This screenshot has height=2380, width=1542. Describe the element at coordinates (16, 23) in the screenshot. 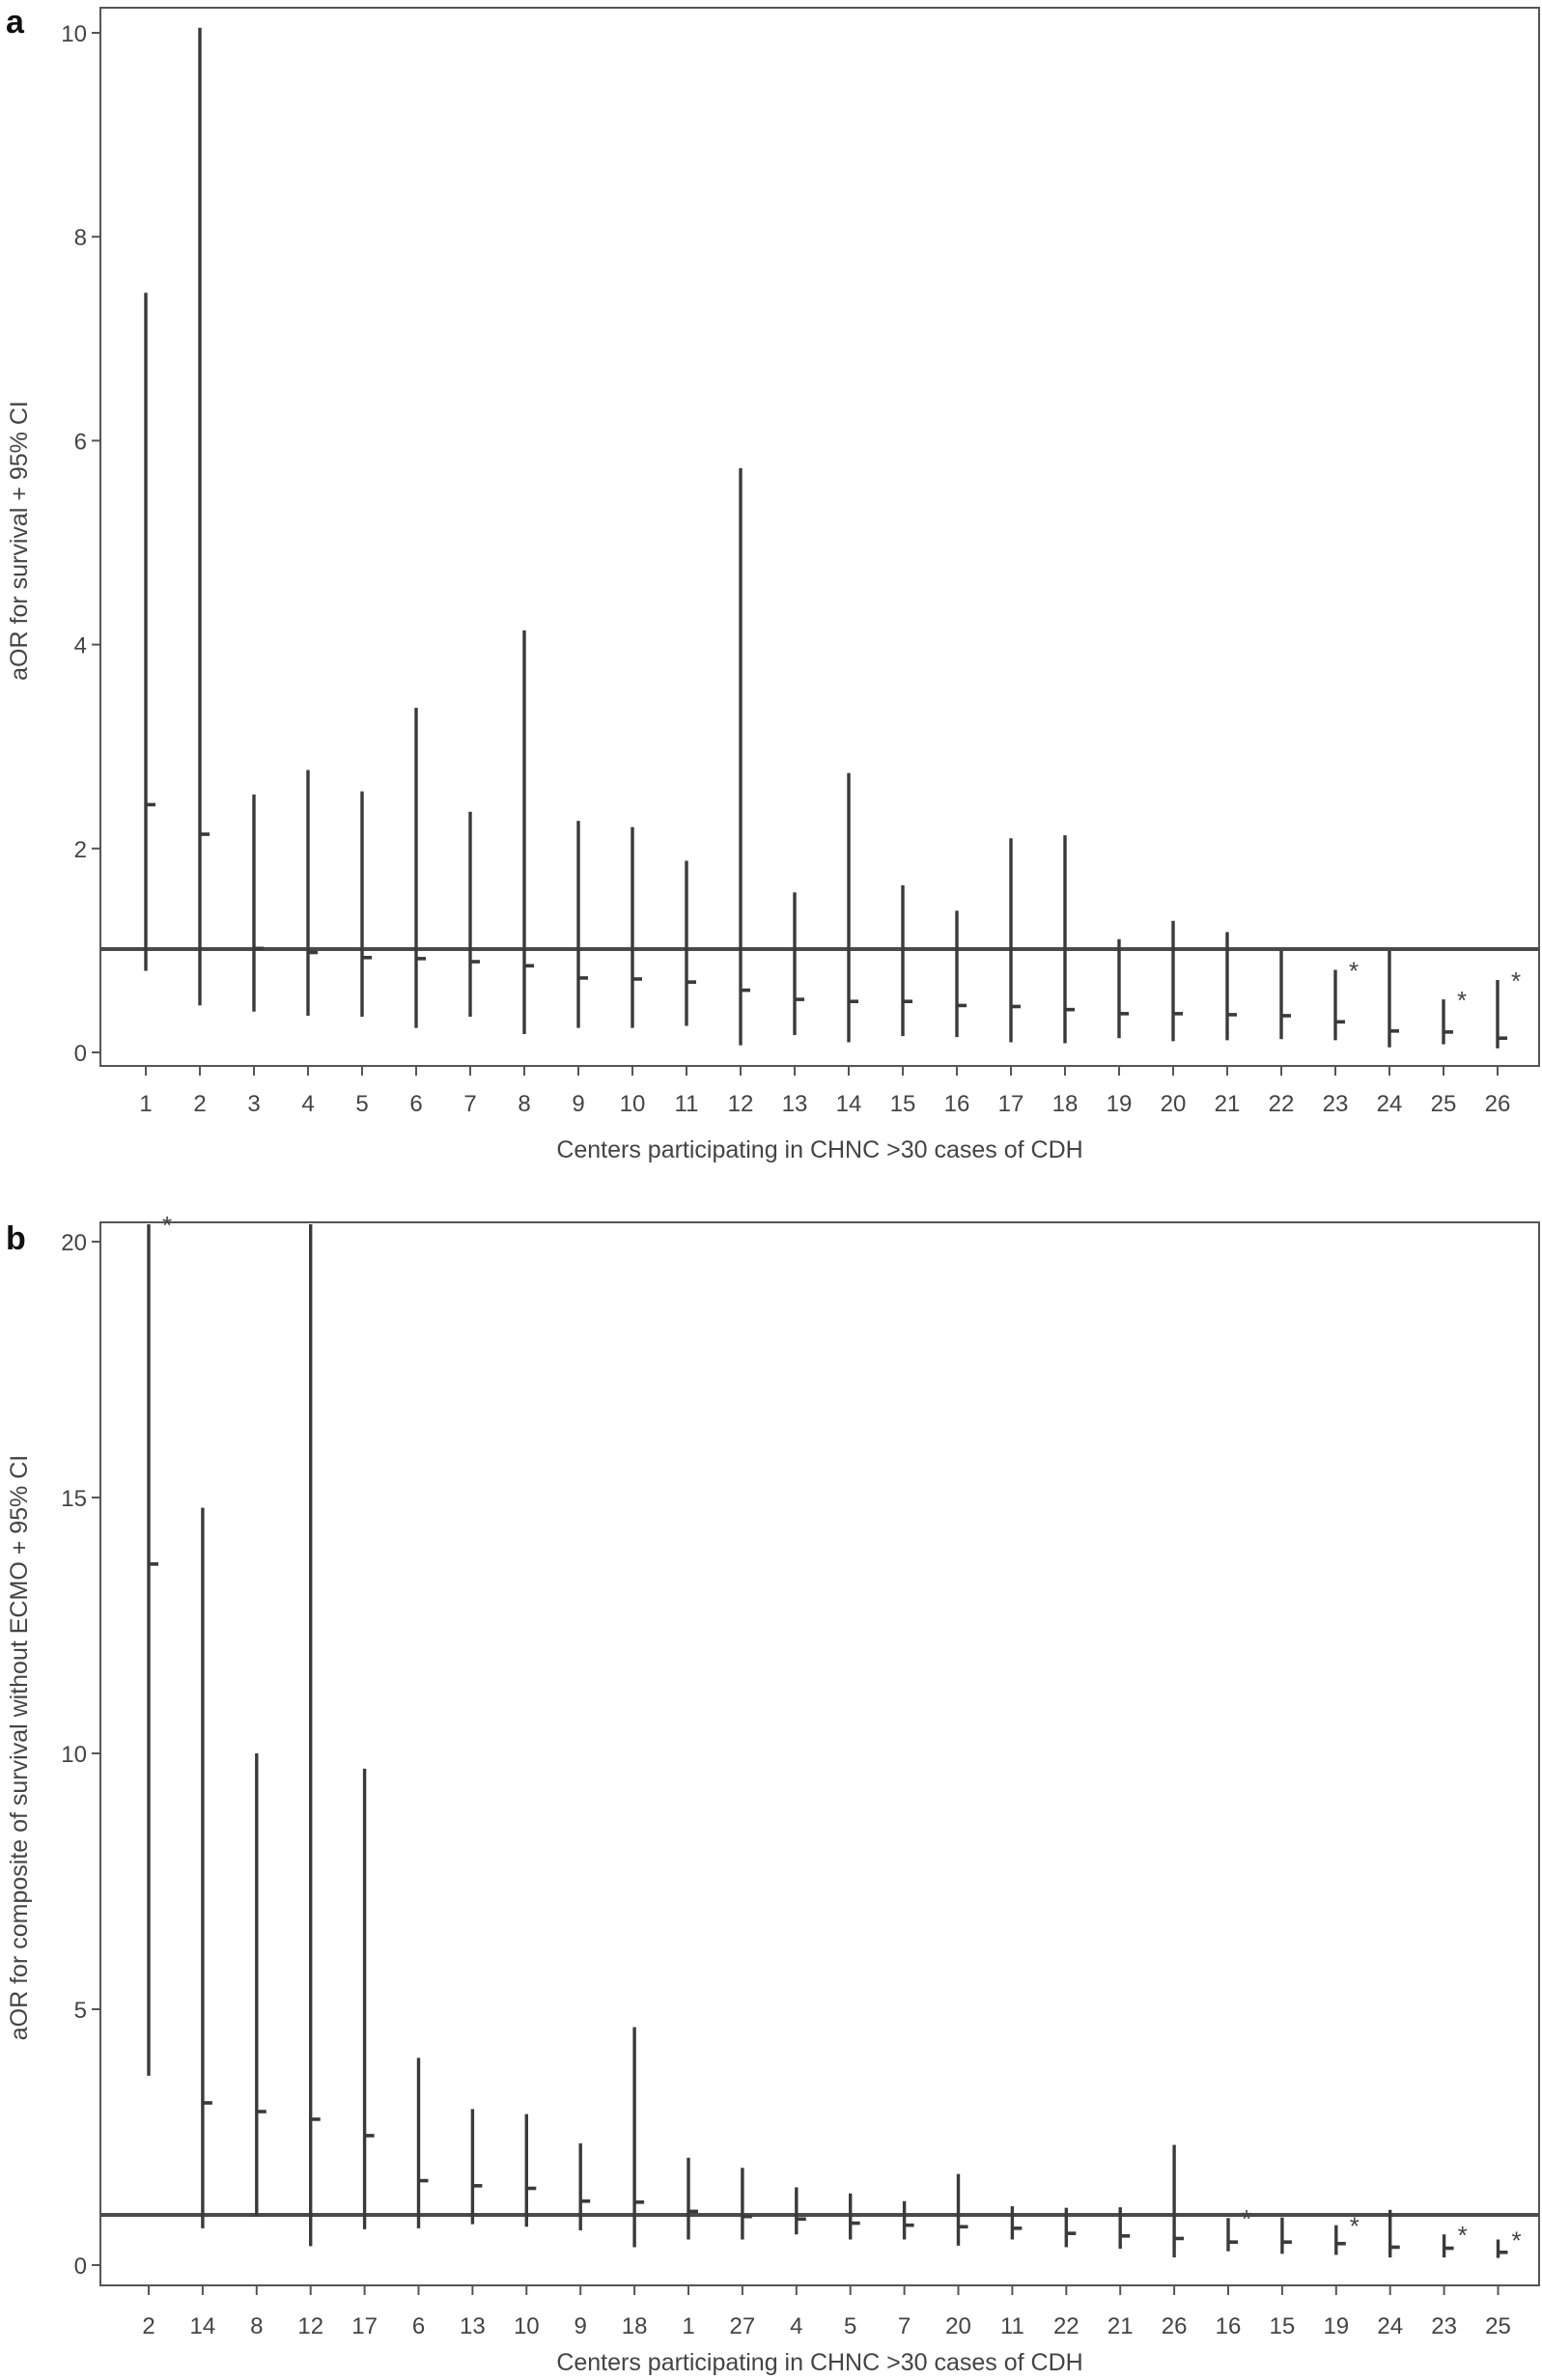

I see `panel-letter: a` at that location.